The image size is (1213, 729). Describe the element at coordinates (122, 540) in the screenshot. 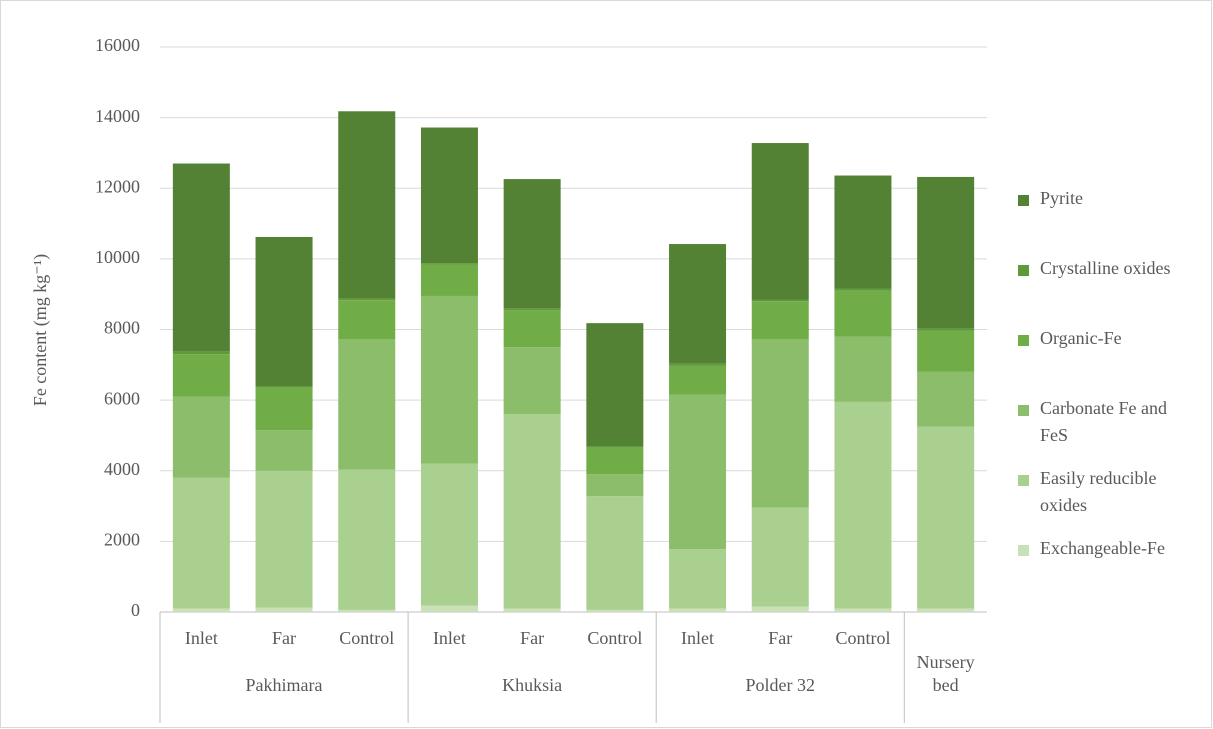

I see `y-tick-label: 2000` at that location.